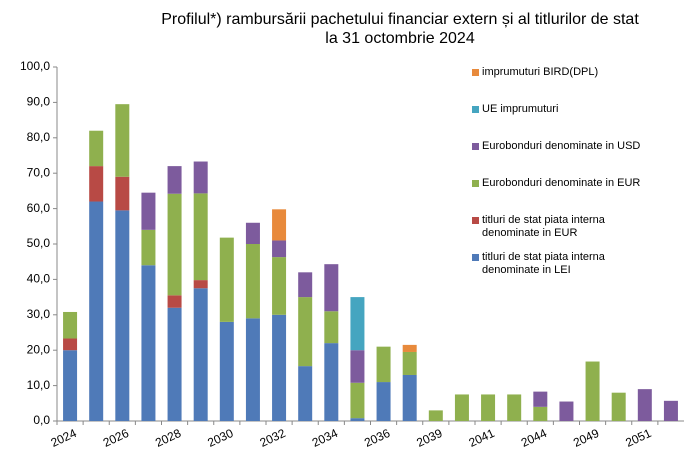 The width and height of the screenshot is (692, 452). I want to click on x-tick-label: 2051, so click(638, 438).